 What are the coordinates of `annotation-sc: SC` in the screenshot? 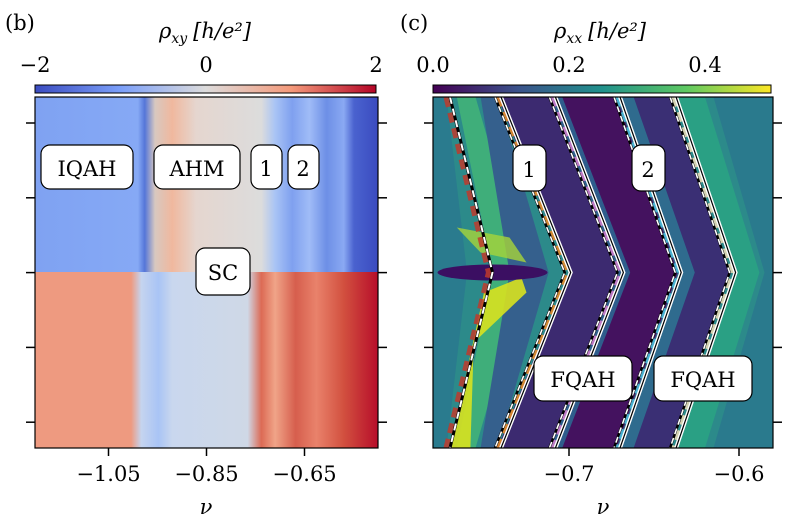 It's located at (223, 273).